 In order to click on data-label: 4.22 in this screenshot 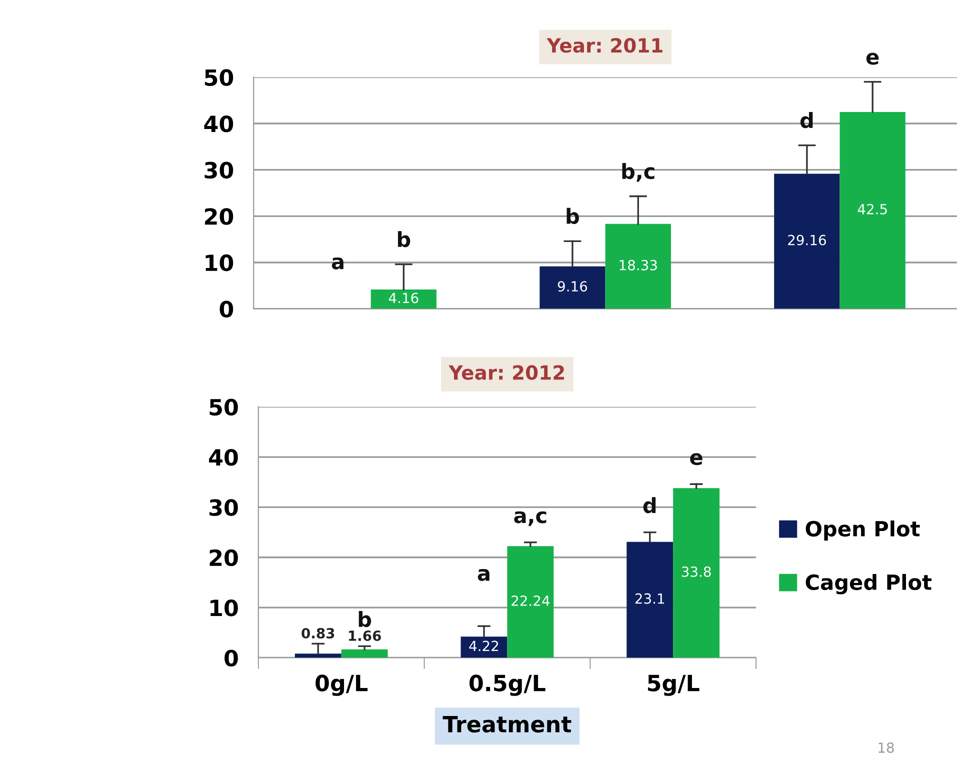, I will do `click(483, 645)`.